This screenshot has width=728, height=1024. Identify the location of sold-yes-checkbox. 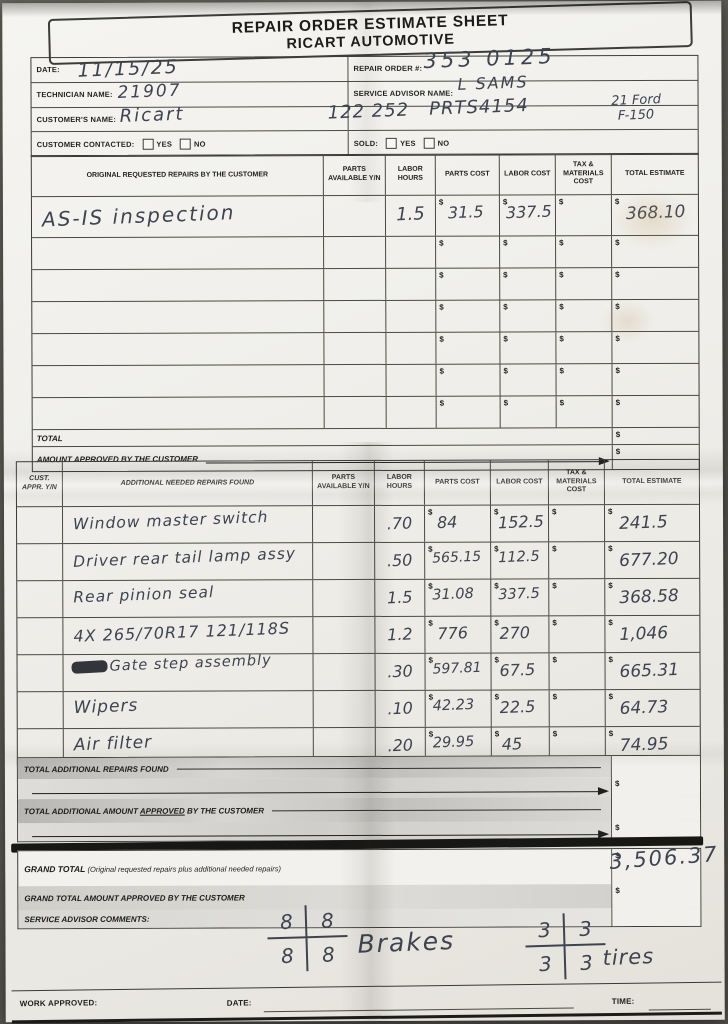
(392, 143).